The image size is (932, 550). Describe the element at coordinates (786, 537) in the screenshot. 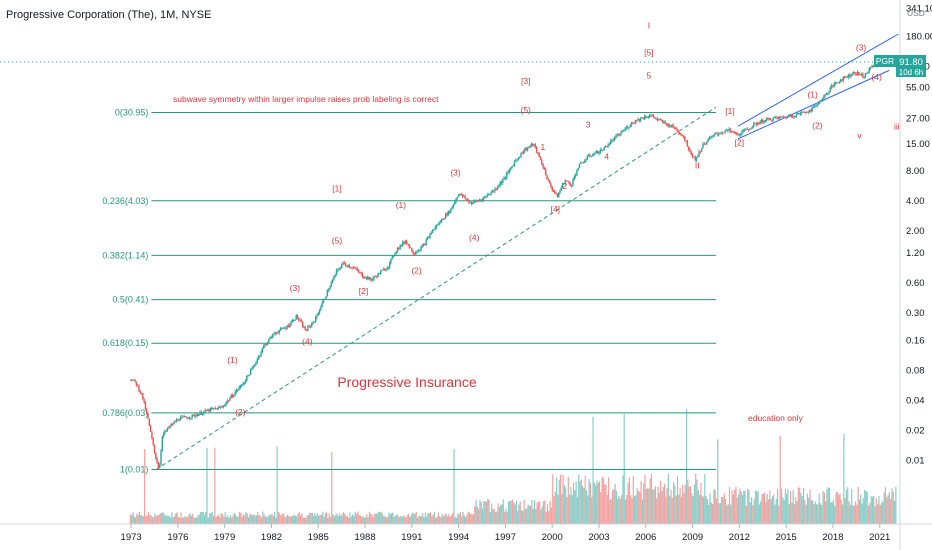

I see `x-tick-label: 2015` at that location.